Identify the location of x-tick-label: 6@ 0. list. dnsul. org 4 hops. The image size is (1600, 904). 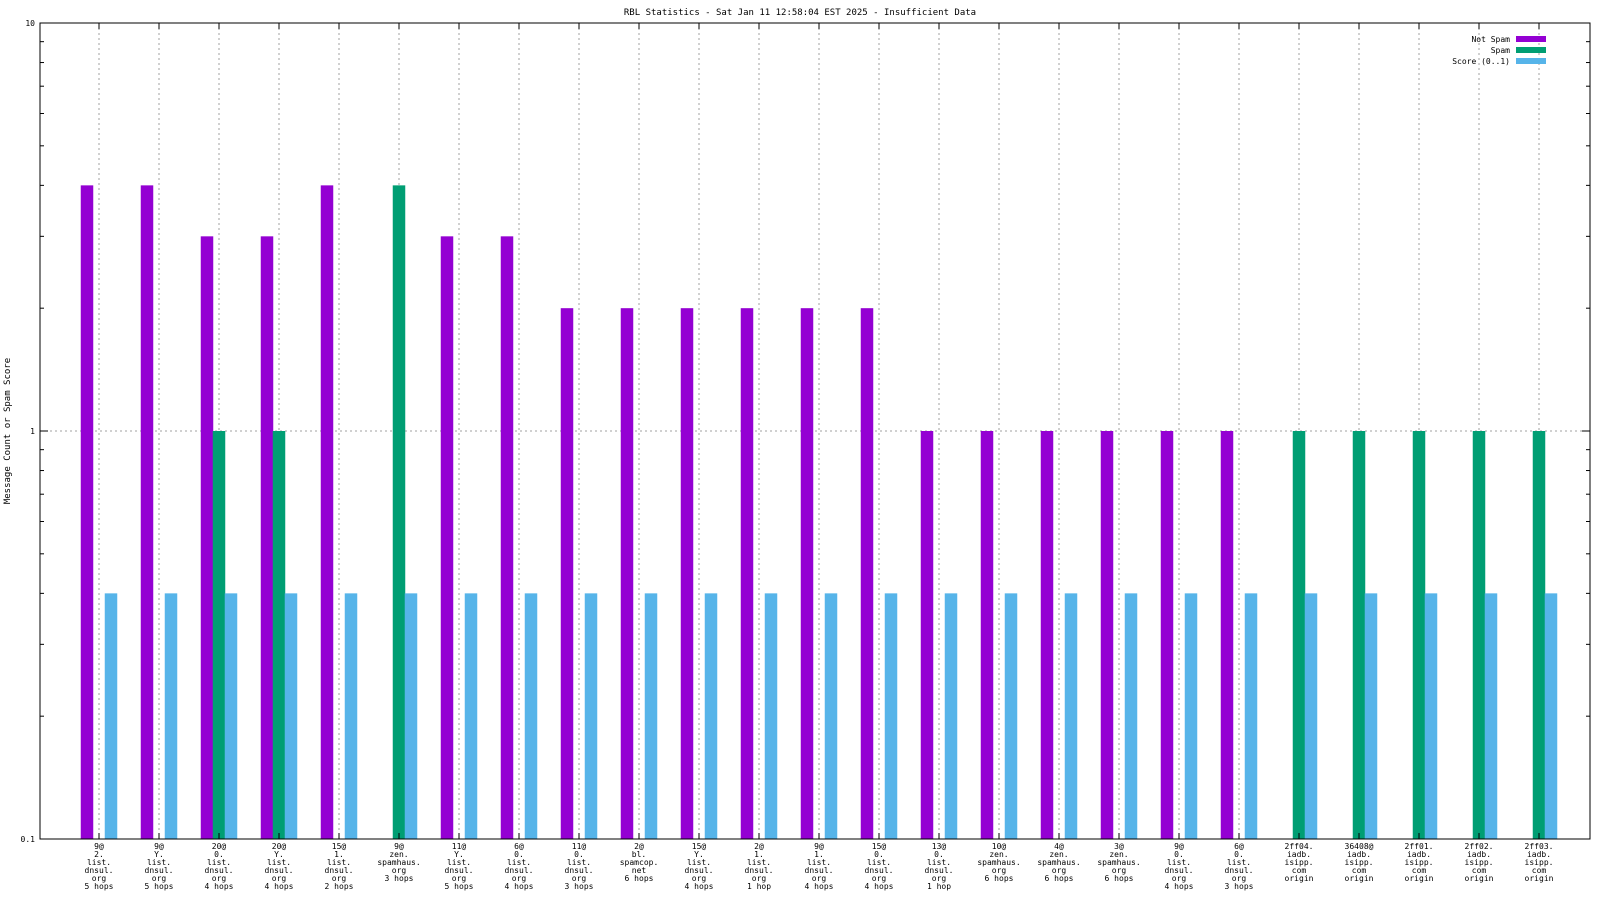
(519, 866).